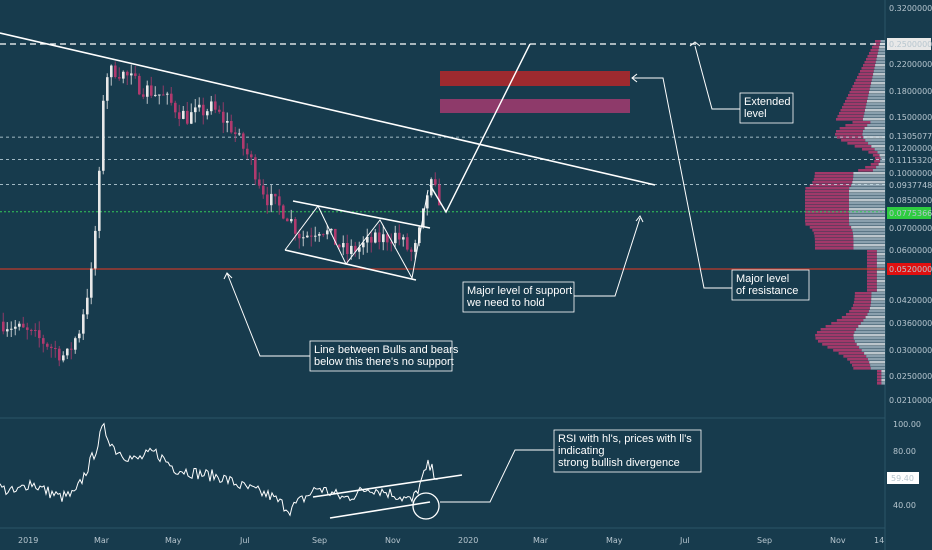 This screenshot has height=550, width=932. Describe the element at coordinates (607, 257) in the screenshot. I see `support-arrow` at that location.